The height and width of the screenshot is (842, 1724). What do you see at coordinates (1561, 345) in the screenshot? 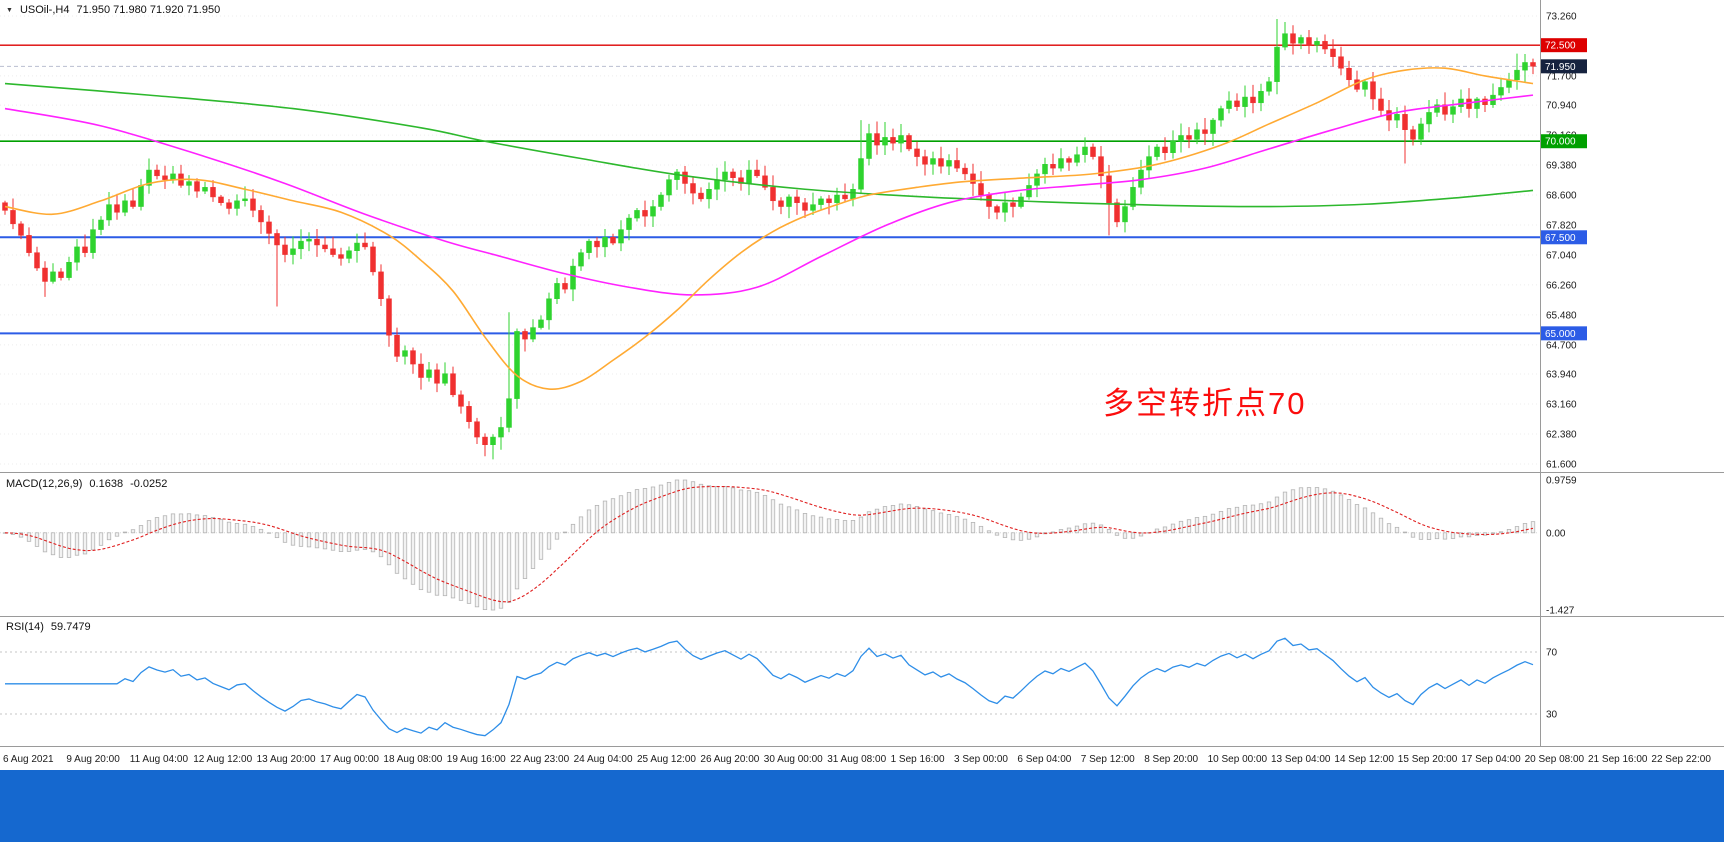
I see `price-axis-label: 64.700` at bounding box center [1561, 345].